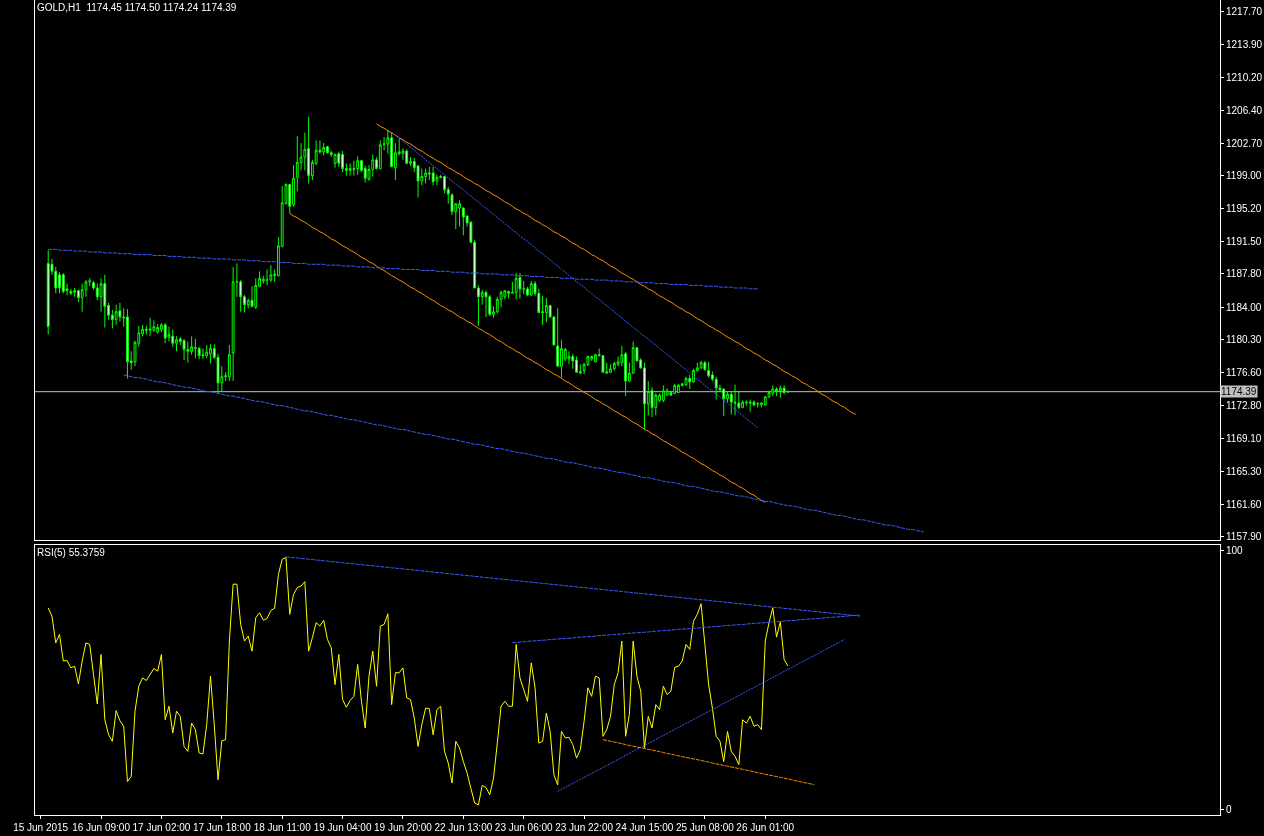 The height and width of the screenshot is (836, 1264). What do you see at coordinates (282, 827) in the screenshot?
I see `x-tick-label: 18 Jun 11:00` at bounding box center [282, 827].